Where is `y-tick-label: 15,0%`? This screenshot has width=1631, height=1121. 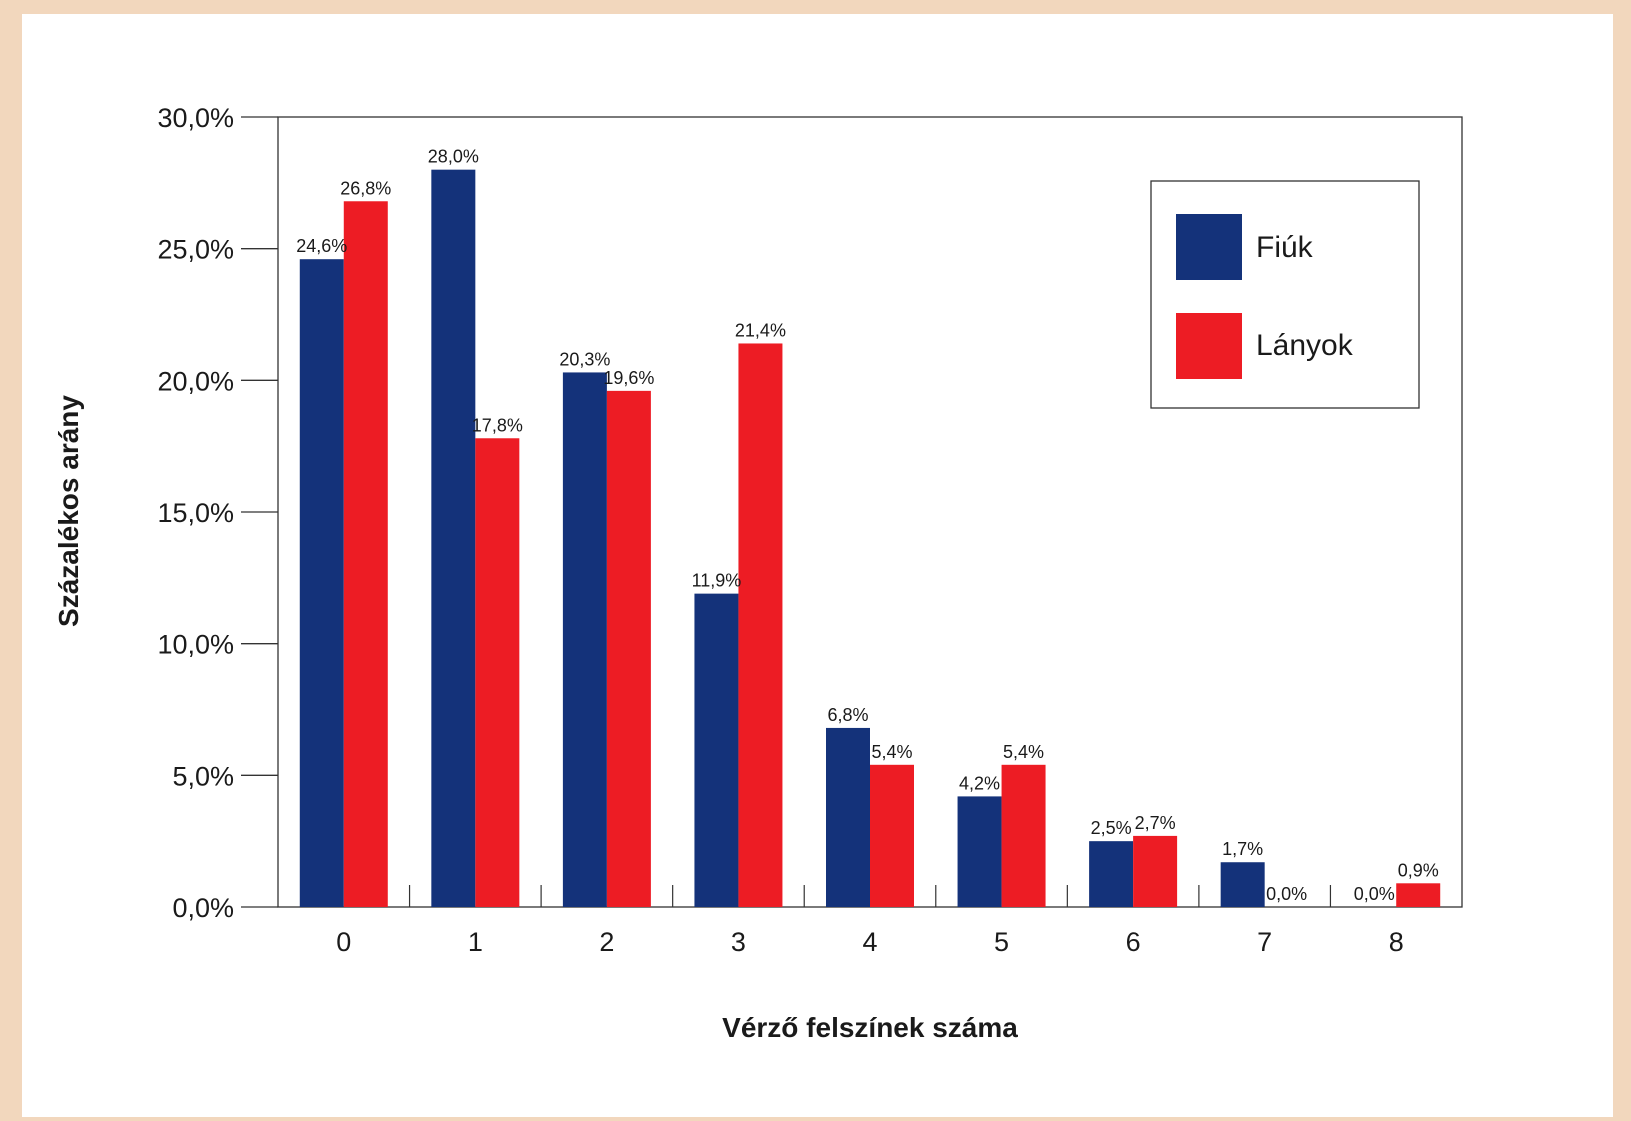 y-tick-label: 15,0% is located at coordinates (195, 513).